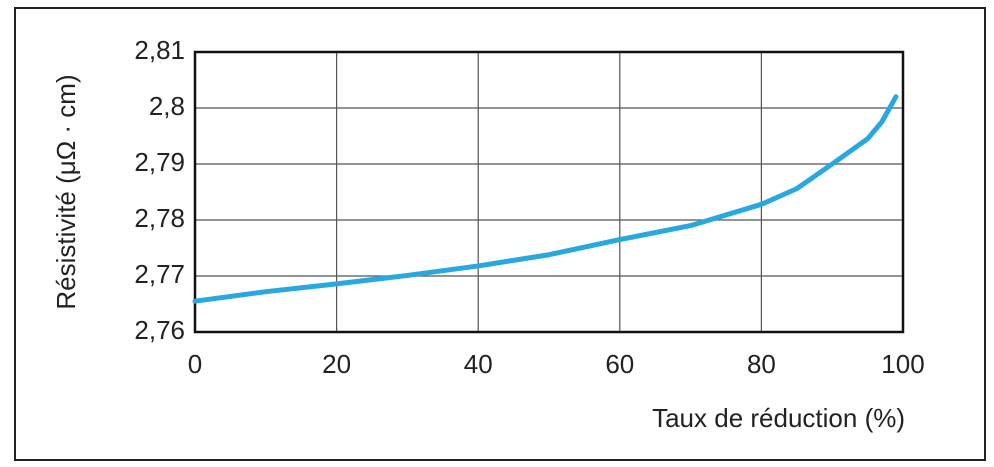  Describe the element at coordinates (478, 364) in the screenshot. I see `x-tick-label: 40` at that location.